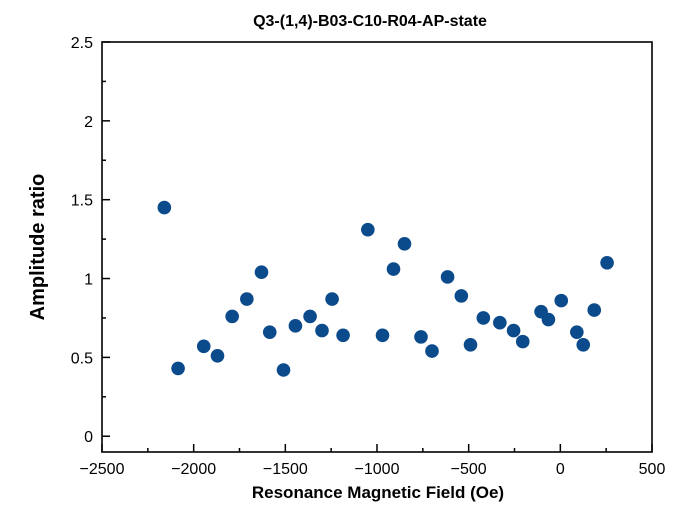  What do you see at coordinates (377, 469) in the screenshot?
I see `x-tick-label: −1000` at bounding box center [377, 469].